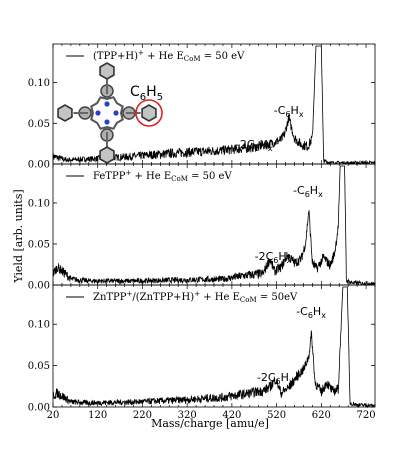 This screenshot has height=452, width=415. I want to click on legend-label: (TPP+H)+ + He ECoM = 50 eV, so click(169, 56).